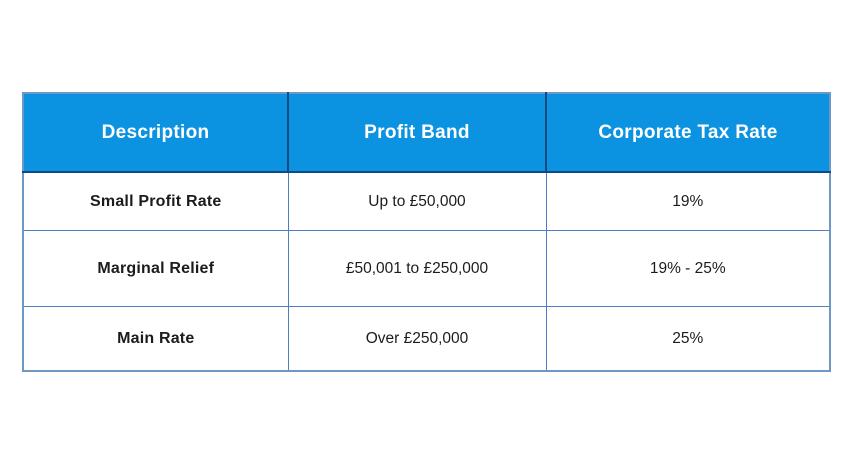  What do you see at coordinates (417, 201) in the screenshot?
I see `cell-profit-band: Up to £50,000` at bounding box center [417, 201].